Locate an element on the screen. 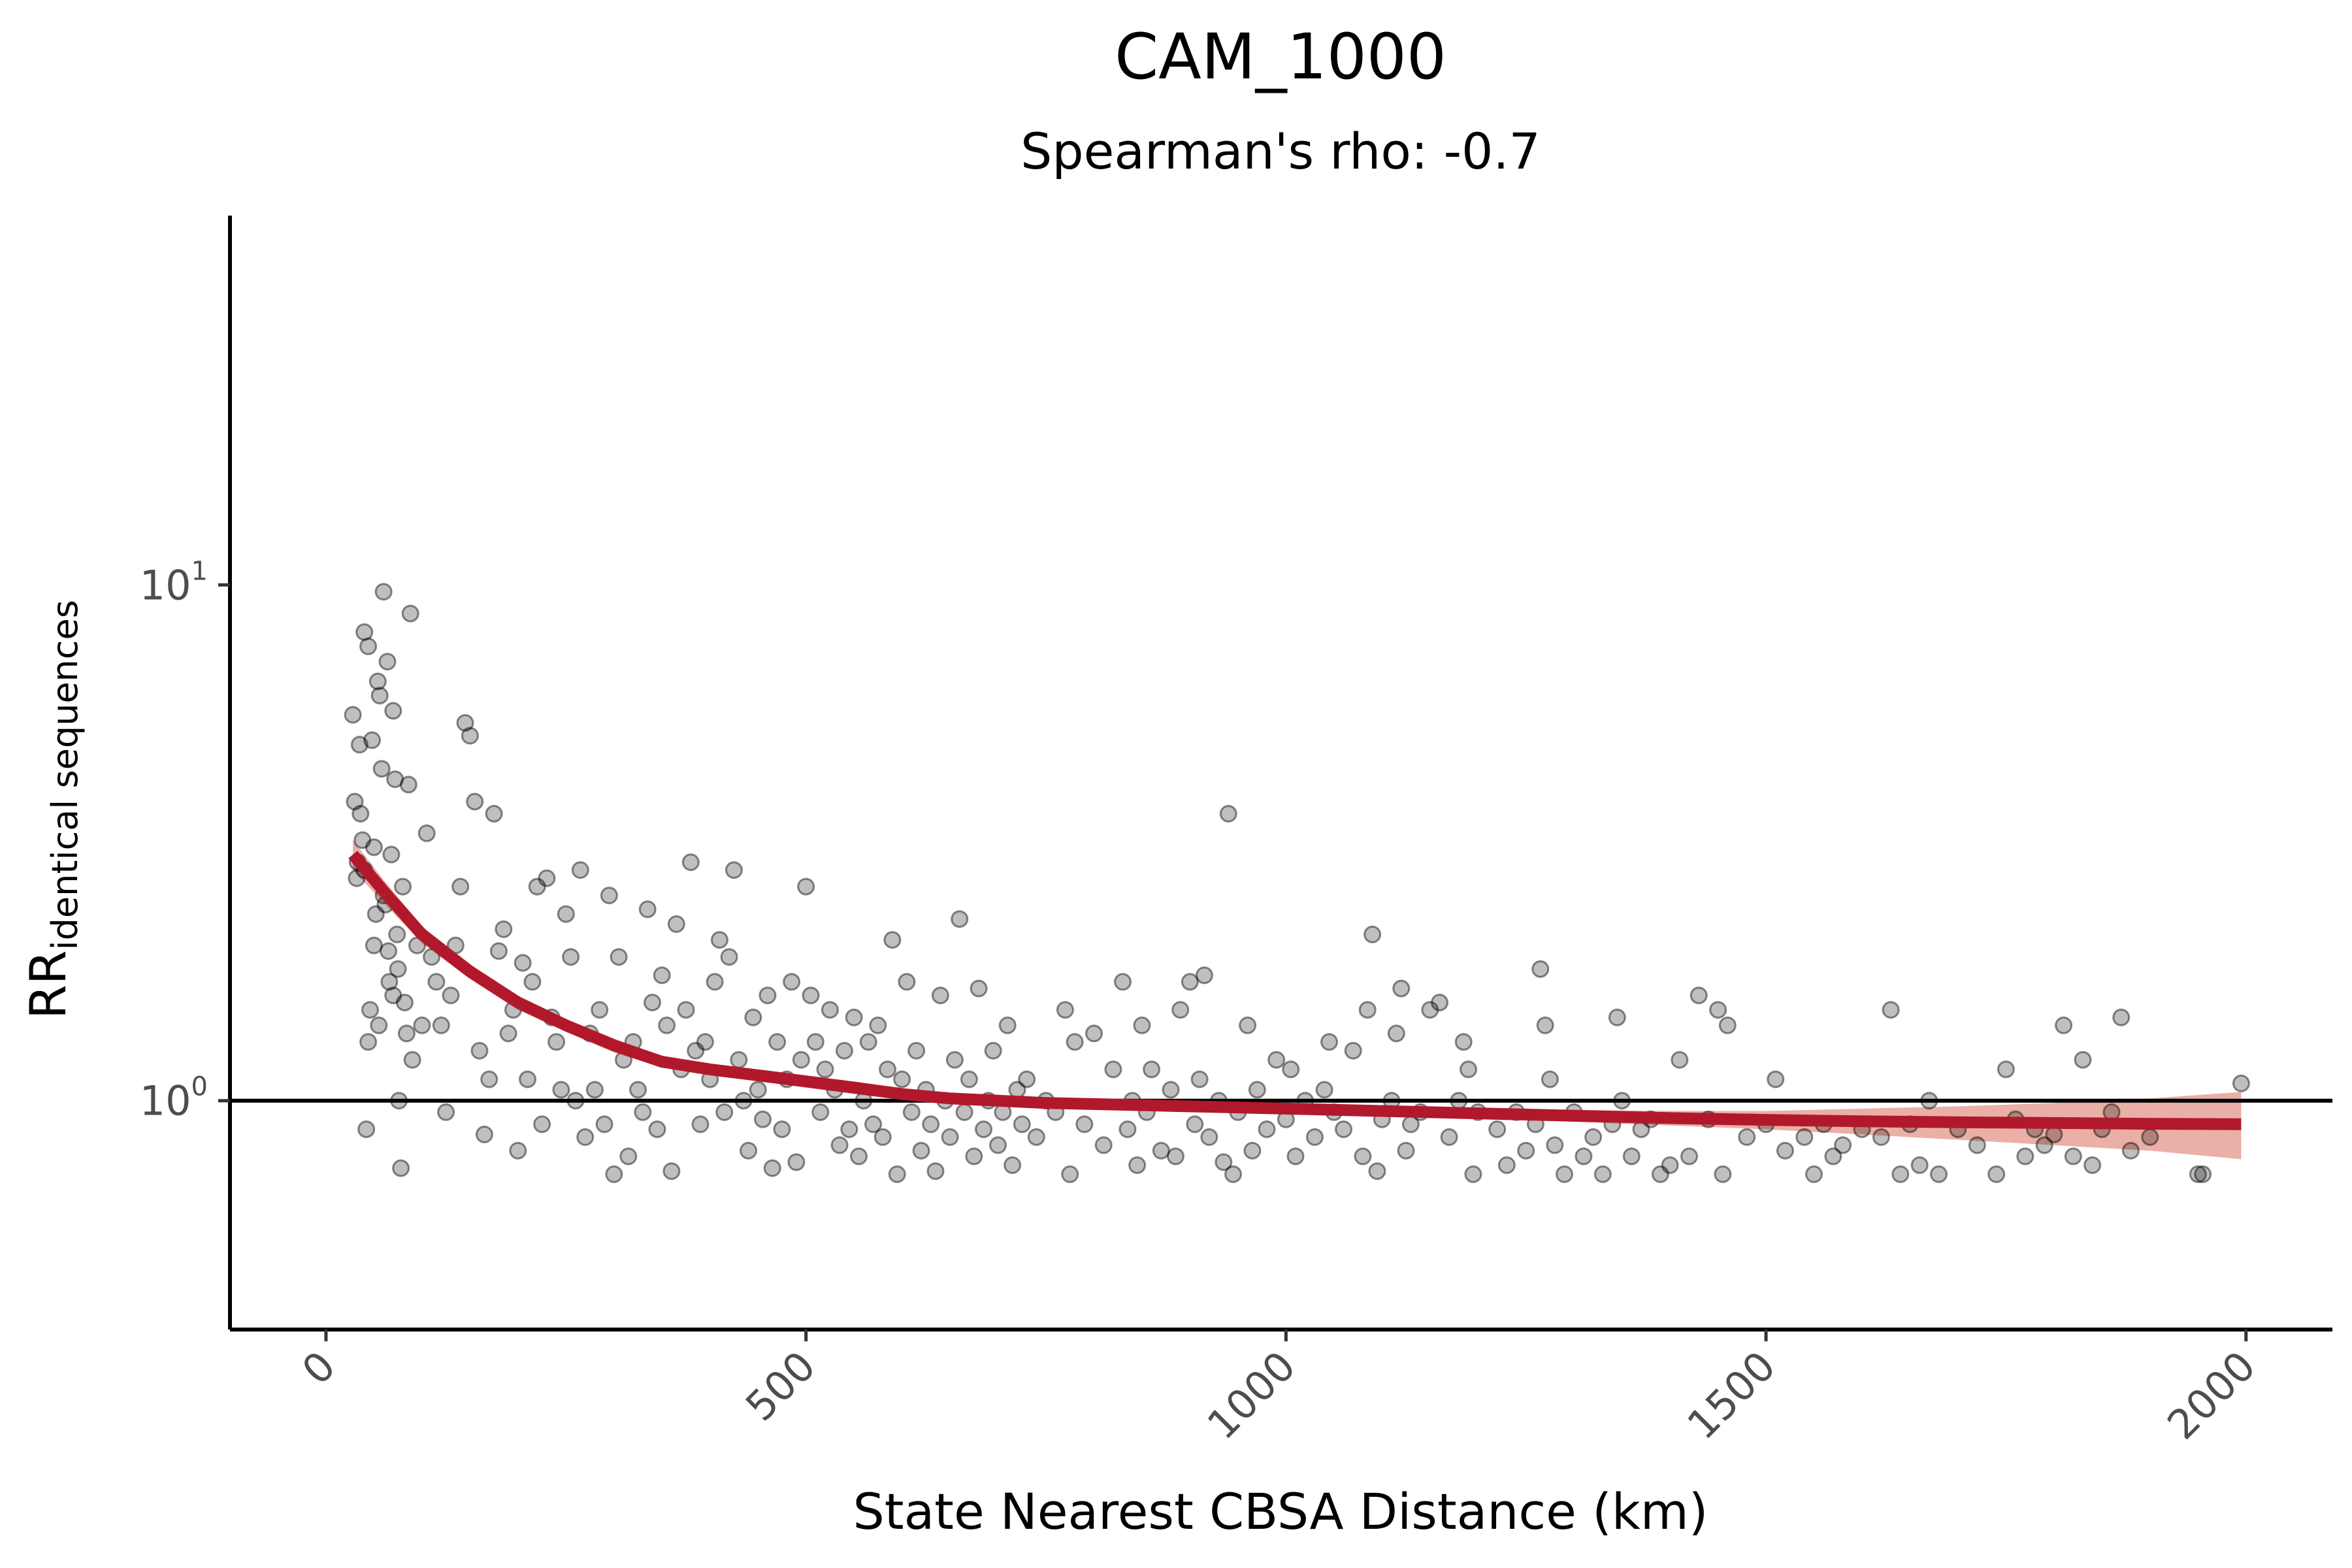 This screenshot has height=1568, width=2352. y-axis-label-main: RR is located at coordinates (48, 984).